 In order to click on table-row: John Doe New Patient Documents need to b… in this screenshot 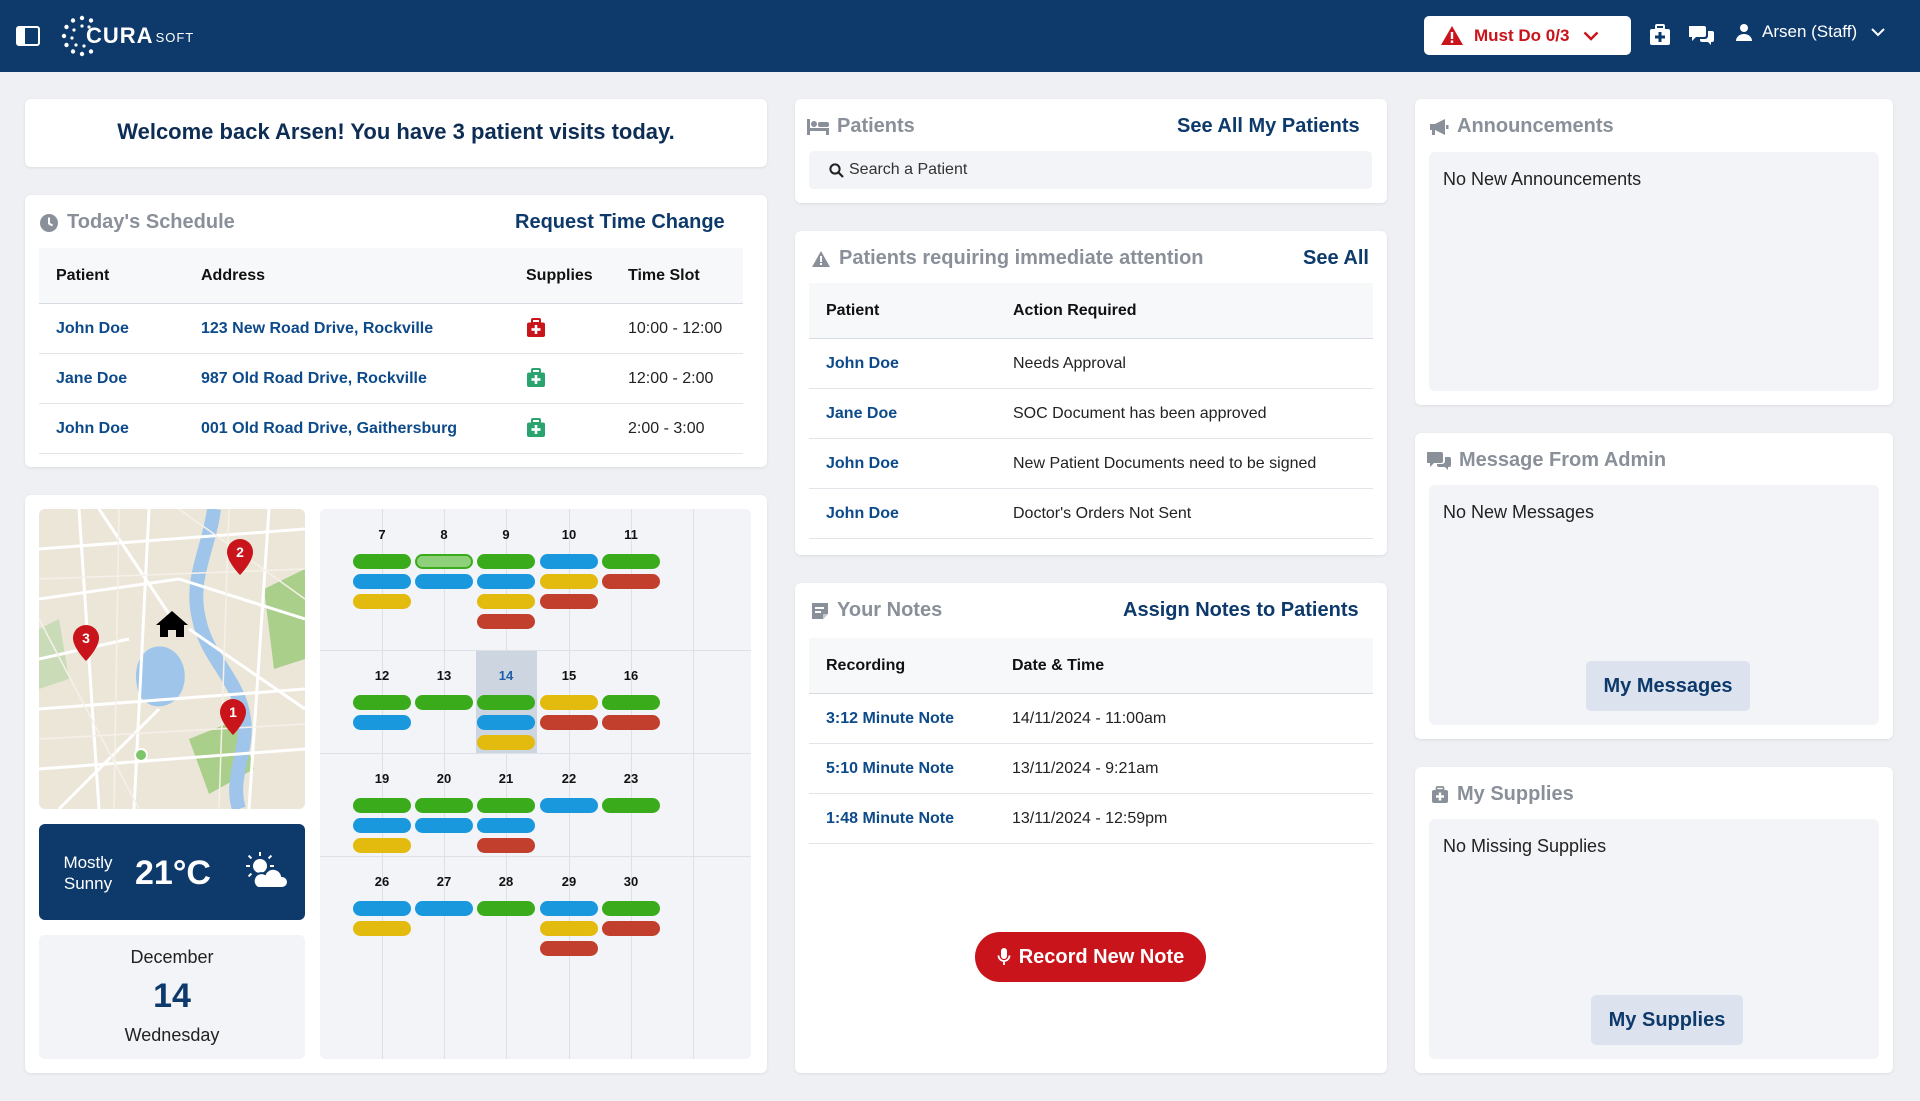, I will do `click(1091, 464)`.